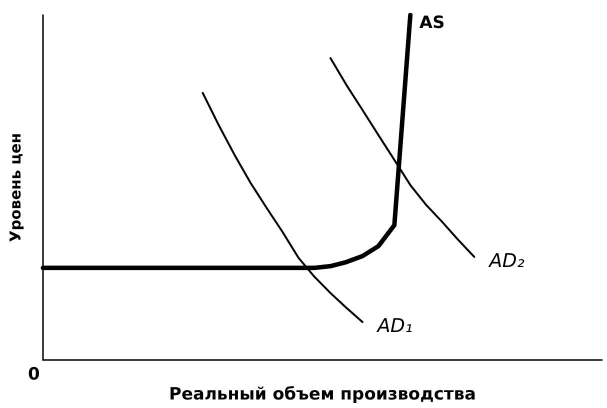 The height and width of the screenshot is (408, 607). Describe the element at coordinates (432, 23) in the screenshot. I see `series-label: AS` at that location.